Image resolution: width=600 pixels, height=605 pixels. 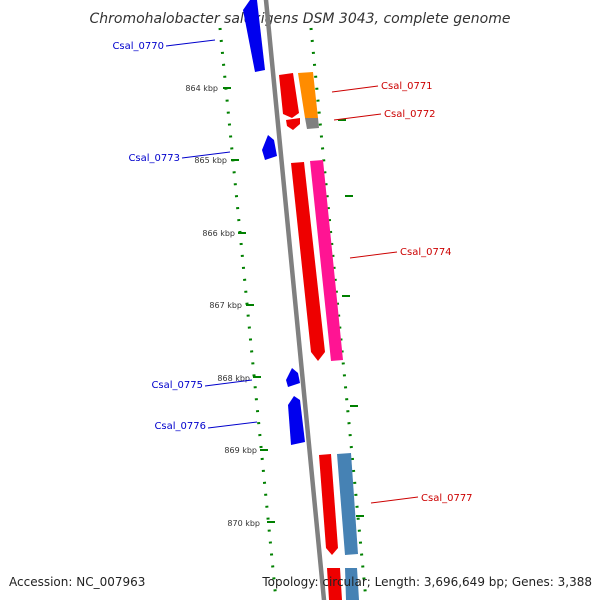 I want to click on inner-dotted-guide, so click(x=248, y=314).